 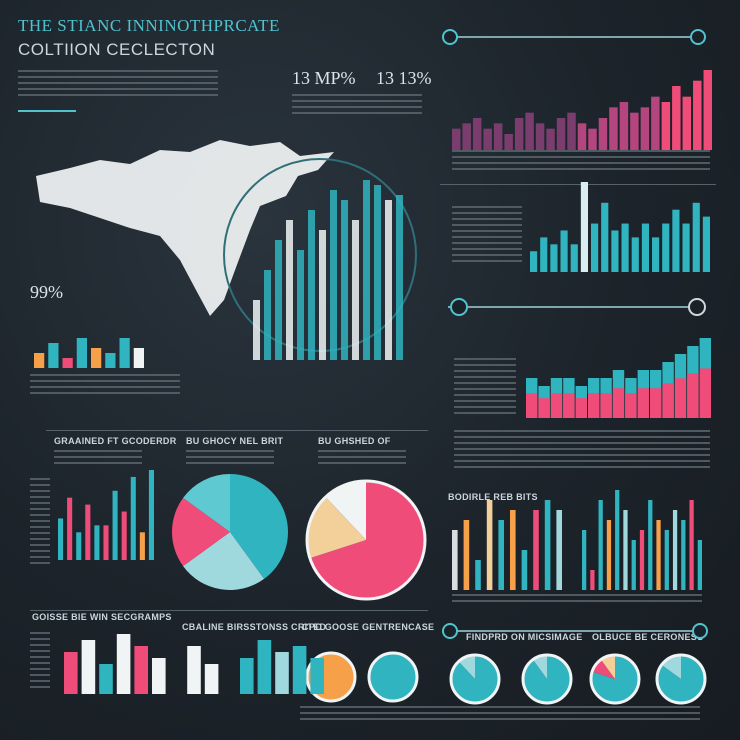 What do you see at coordinates (328, 270) in the screenshot?
I see `map-bar-overlay` at bounding box center [328, 270].